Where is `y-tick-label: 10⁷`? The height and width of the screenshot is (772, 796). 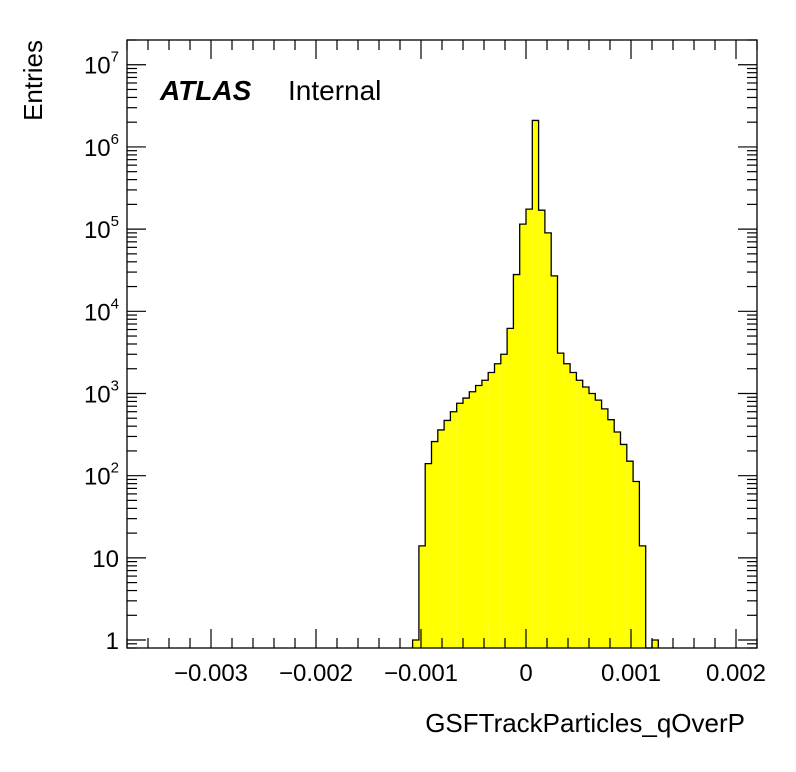
y-tick-label: 10⁷ is located at coordinates (101, 64).